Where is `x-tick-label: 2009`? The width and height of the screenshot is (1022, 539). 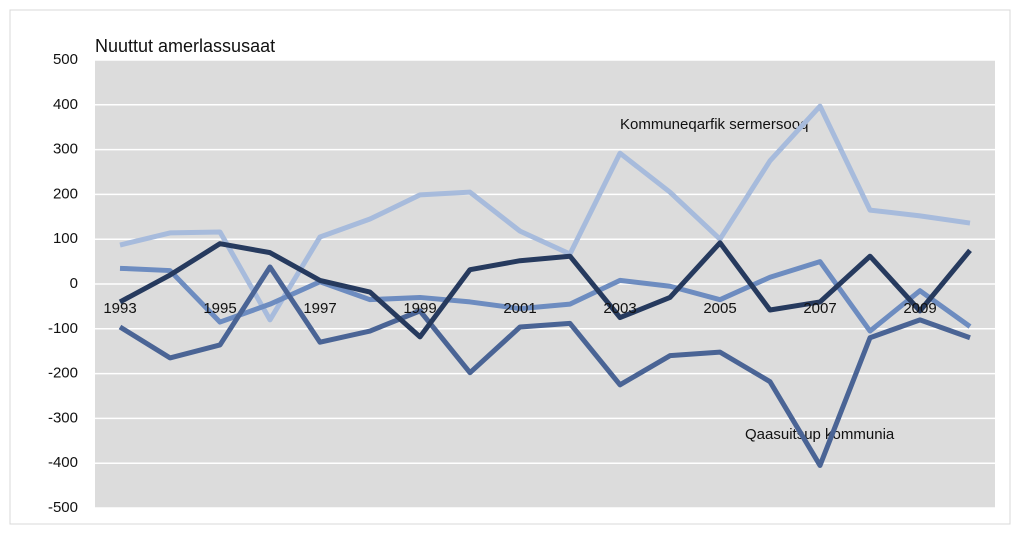 x-tick-label: 2009 is located at coordinates (919, 308).